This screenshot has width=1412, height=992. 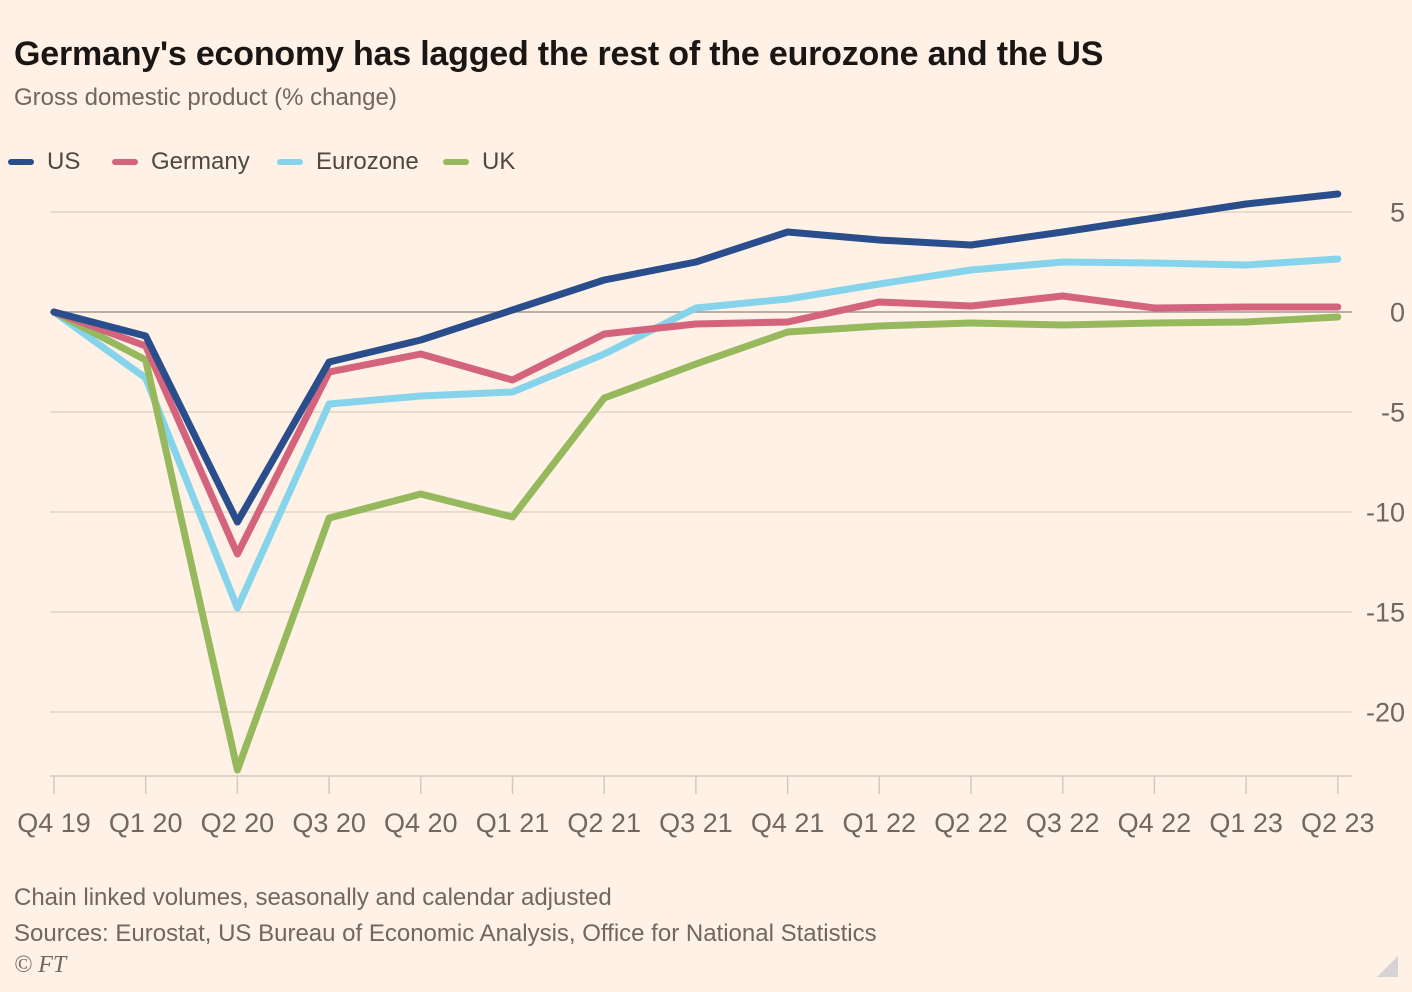 I want to click on y-axis-tick-label: -15, so click(x=1385, y=613).